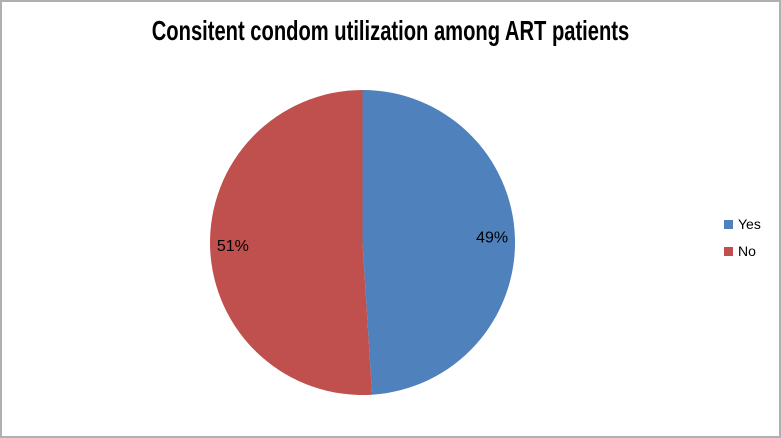 The width and height of the screenshot is (781, 438). What do you see at coordinates (742, 237) in the screenshot?
I see `chart-legend: Yes No` at bounding box center [742, 237].